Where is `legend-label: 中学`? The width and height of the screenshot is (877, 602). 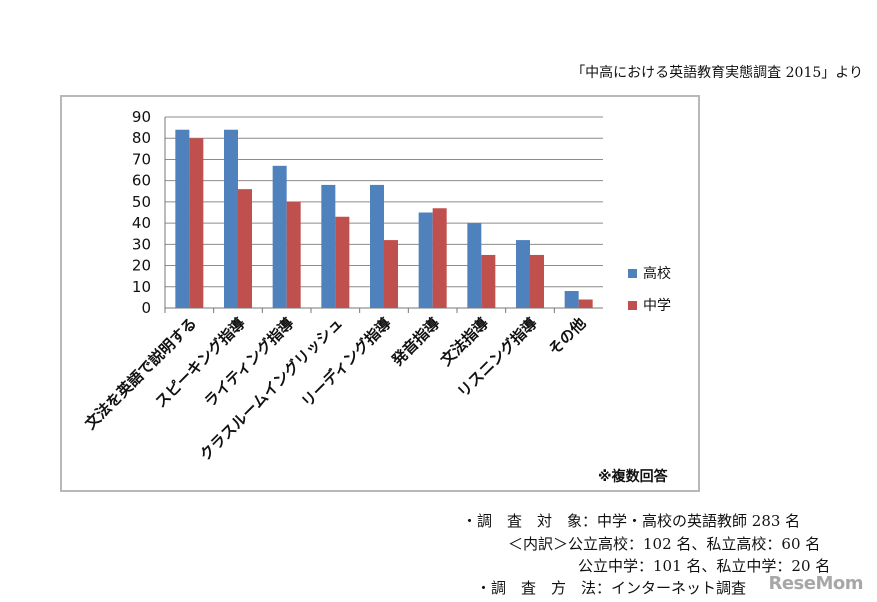
legend-label: 中学 is located at coordinates (657, 306).